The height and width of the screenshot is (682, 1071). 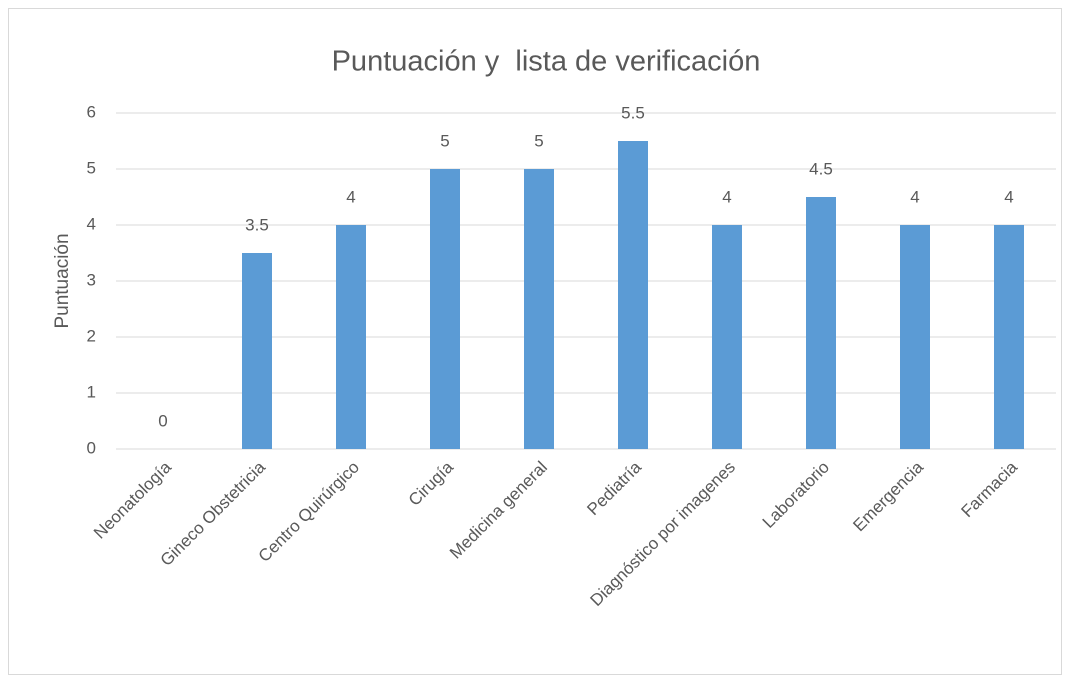 What do you see at coordinates (62, 280) in the screenshot?
I see `y-axis-label: Puntuación` at bounding box center [62, 280].